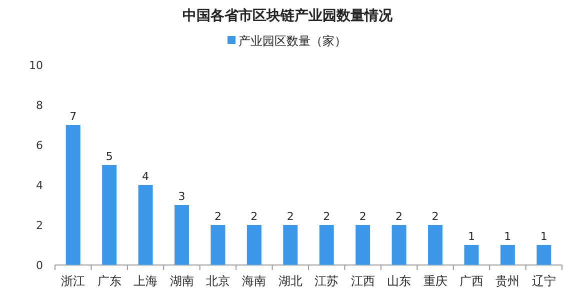 This screenshot has height=299, width=575. Describe the element at coordinates (39, 185) in the screenshot. I see `y-tick-label: 4` at that location.